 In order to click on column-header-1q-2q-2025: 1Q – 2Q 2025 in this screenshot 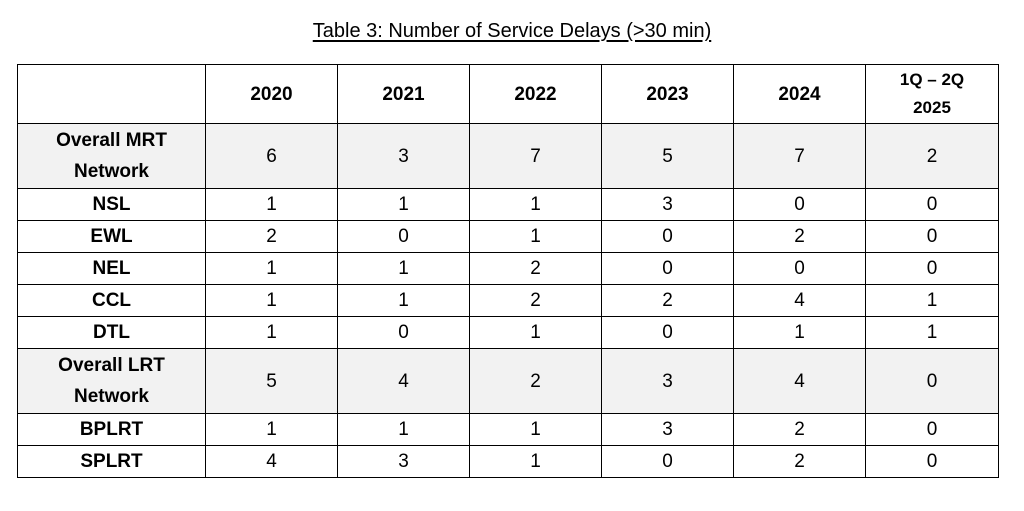, I will do `click(932, 94)`.